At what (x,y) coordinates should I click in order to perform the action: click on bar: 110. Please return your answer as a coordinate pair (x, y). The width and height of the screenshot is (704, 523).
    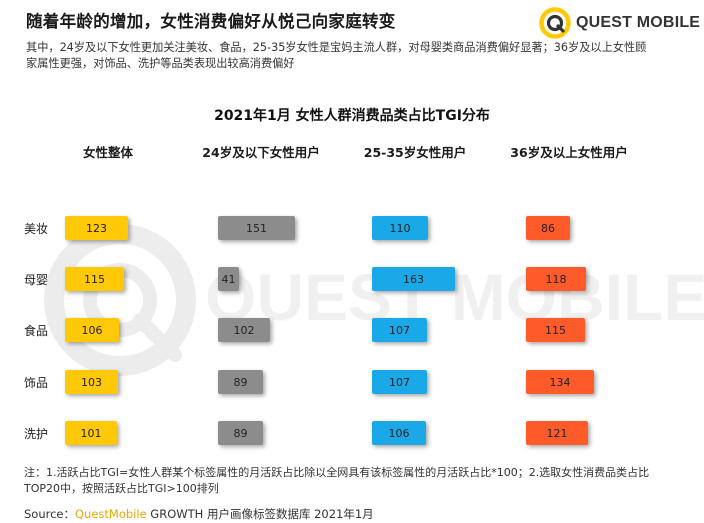
    Looking at the image, I should click on (400, 228).